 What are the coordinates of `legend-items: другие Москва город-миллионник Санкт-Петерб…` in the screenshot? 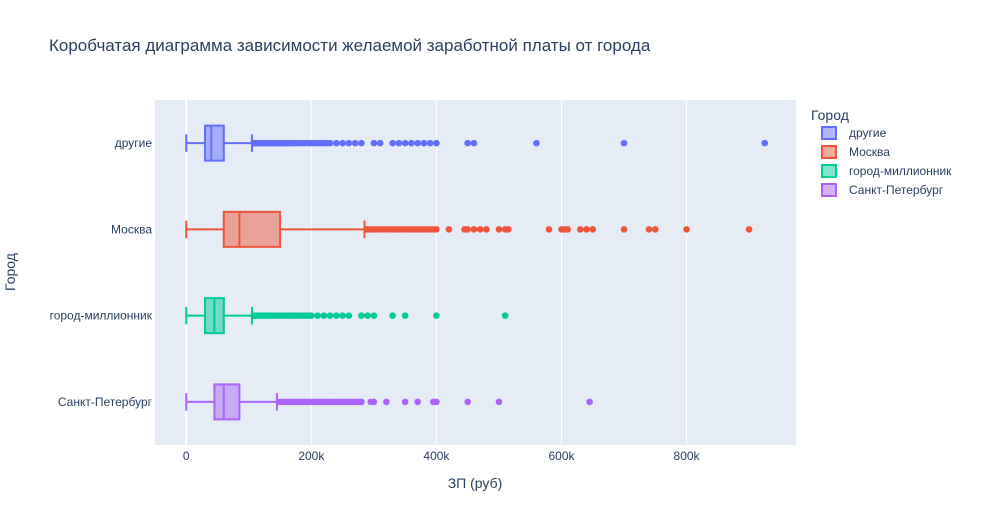 It's located at (886, 161).